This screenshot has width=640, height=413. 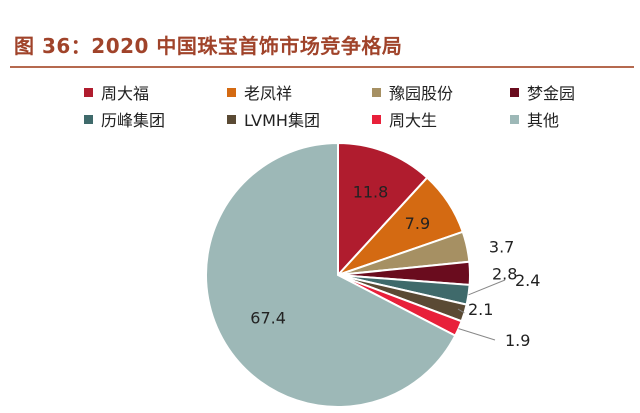 What do you see at coordinates (480, 309) in the screenshot?
I see `slice-value-label: 2.1` at bounding box center [480, 309].